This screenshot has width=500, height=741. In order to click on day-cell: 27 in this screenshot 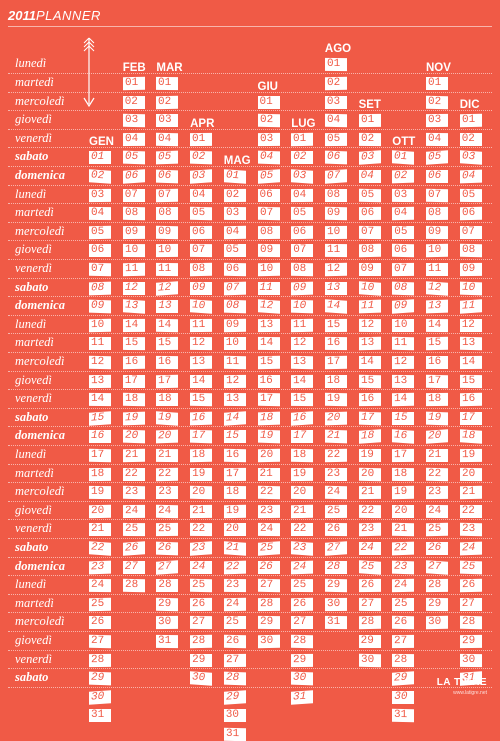, I will do `click(437, 567)`.